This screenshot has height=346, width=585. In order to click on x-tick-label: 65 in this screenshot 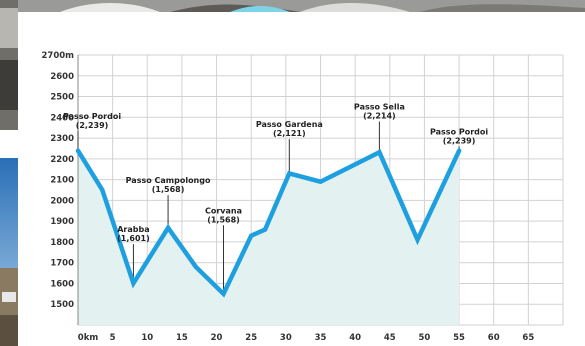, I will do `click(528, 338)`.